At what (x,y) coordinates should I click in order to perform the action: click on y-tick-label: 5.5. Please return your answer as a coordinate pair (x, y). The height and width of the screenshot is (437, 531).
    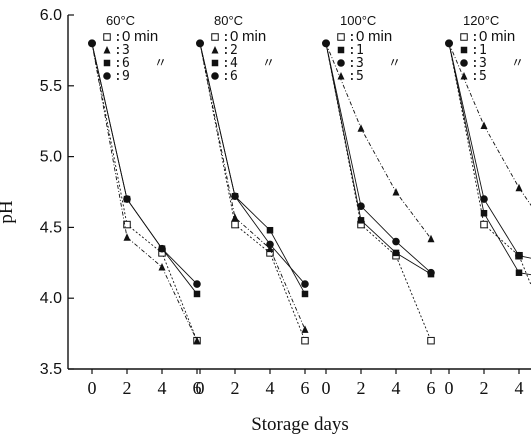
    Looking at the image, I should click on (51, 86).